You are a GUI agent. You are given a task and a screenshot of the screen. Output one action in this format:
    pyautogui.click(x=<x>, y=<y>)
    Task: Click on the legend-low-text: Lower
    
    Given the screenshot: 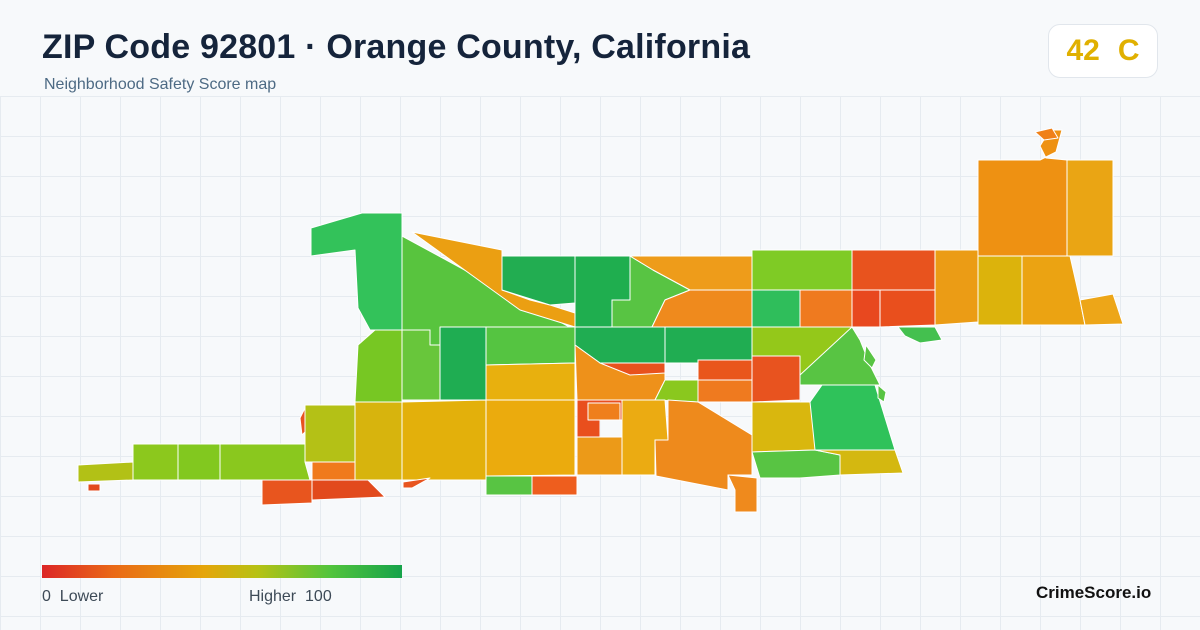 What is the action you would take?
    pyautogui.click(x=81, y=596)
    